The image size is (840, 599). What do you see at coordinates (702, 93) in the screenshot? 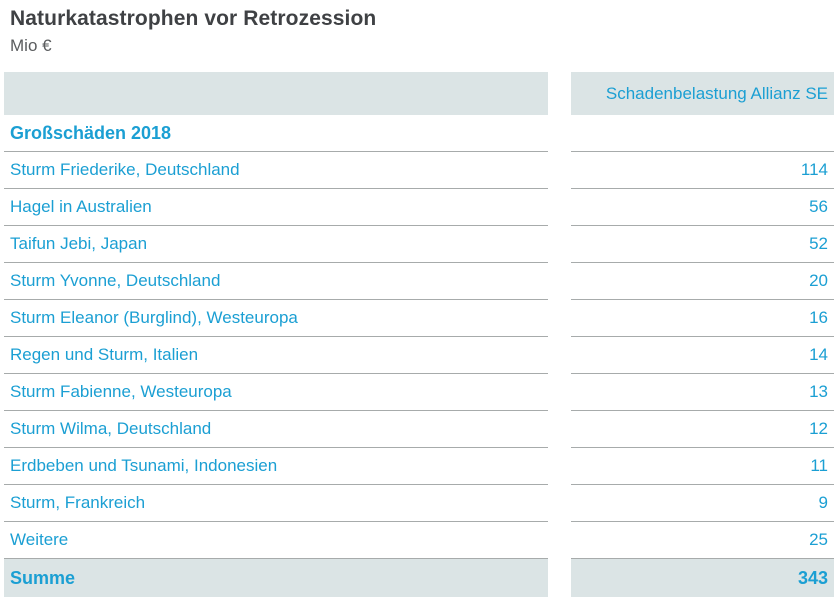
I see `header-cell-value-column: Schadenbelastung Allianz SE` at bounding box center [702, 93].